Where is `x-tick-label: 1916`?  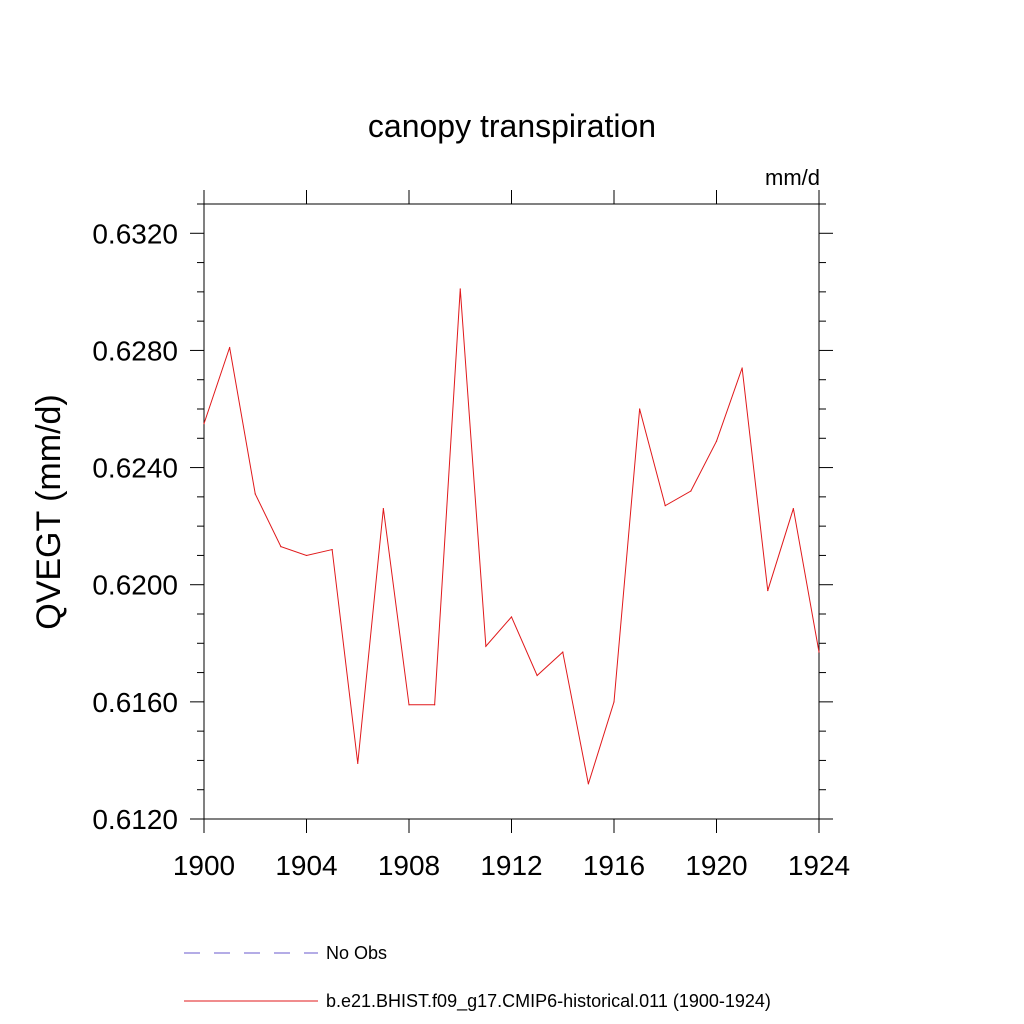
x-tick-label: 1916 is located at coordinates (614, 865).